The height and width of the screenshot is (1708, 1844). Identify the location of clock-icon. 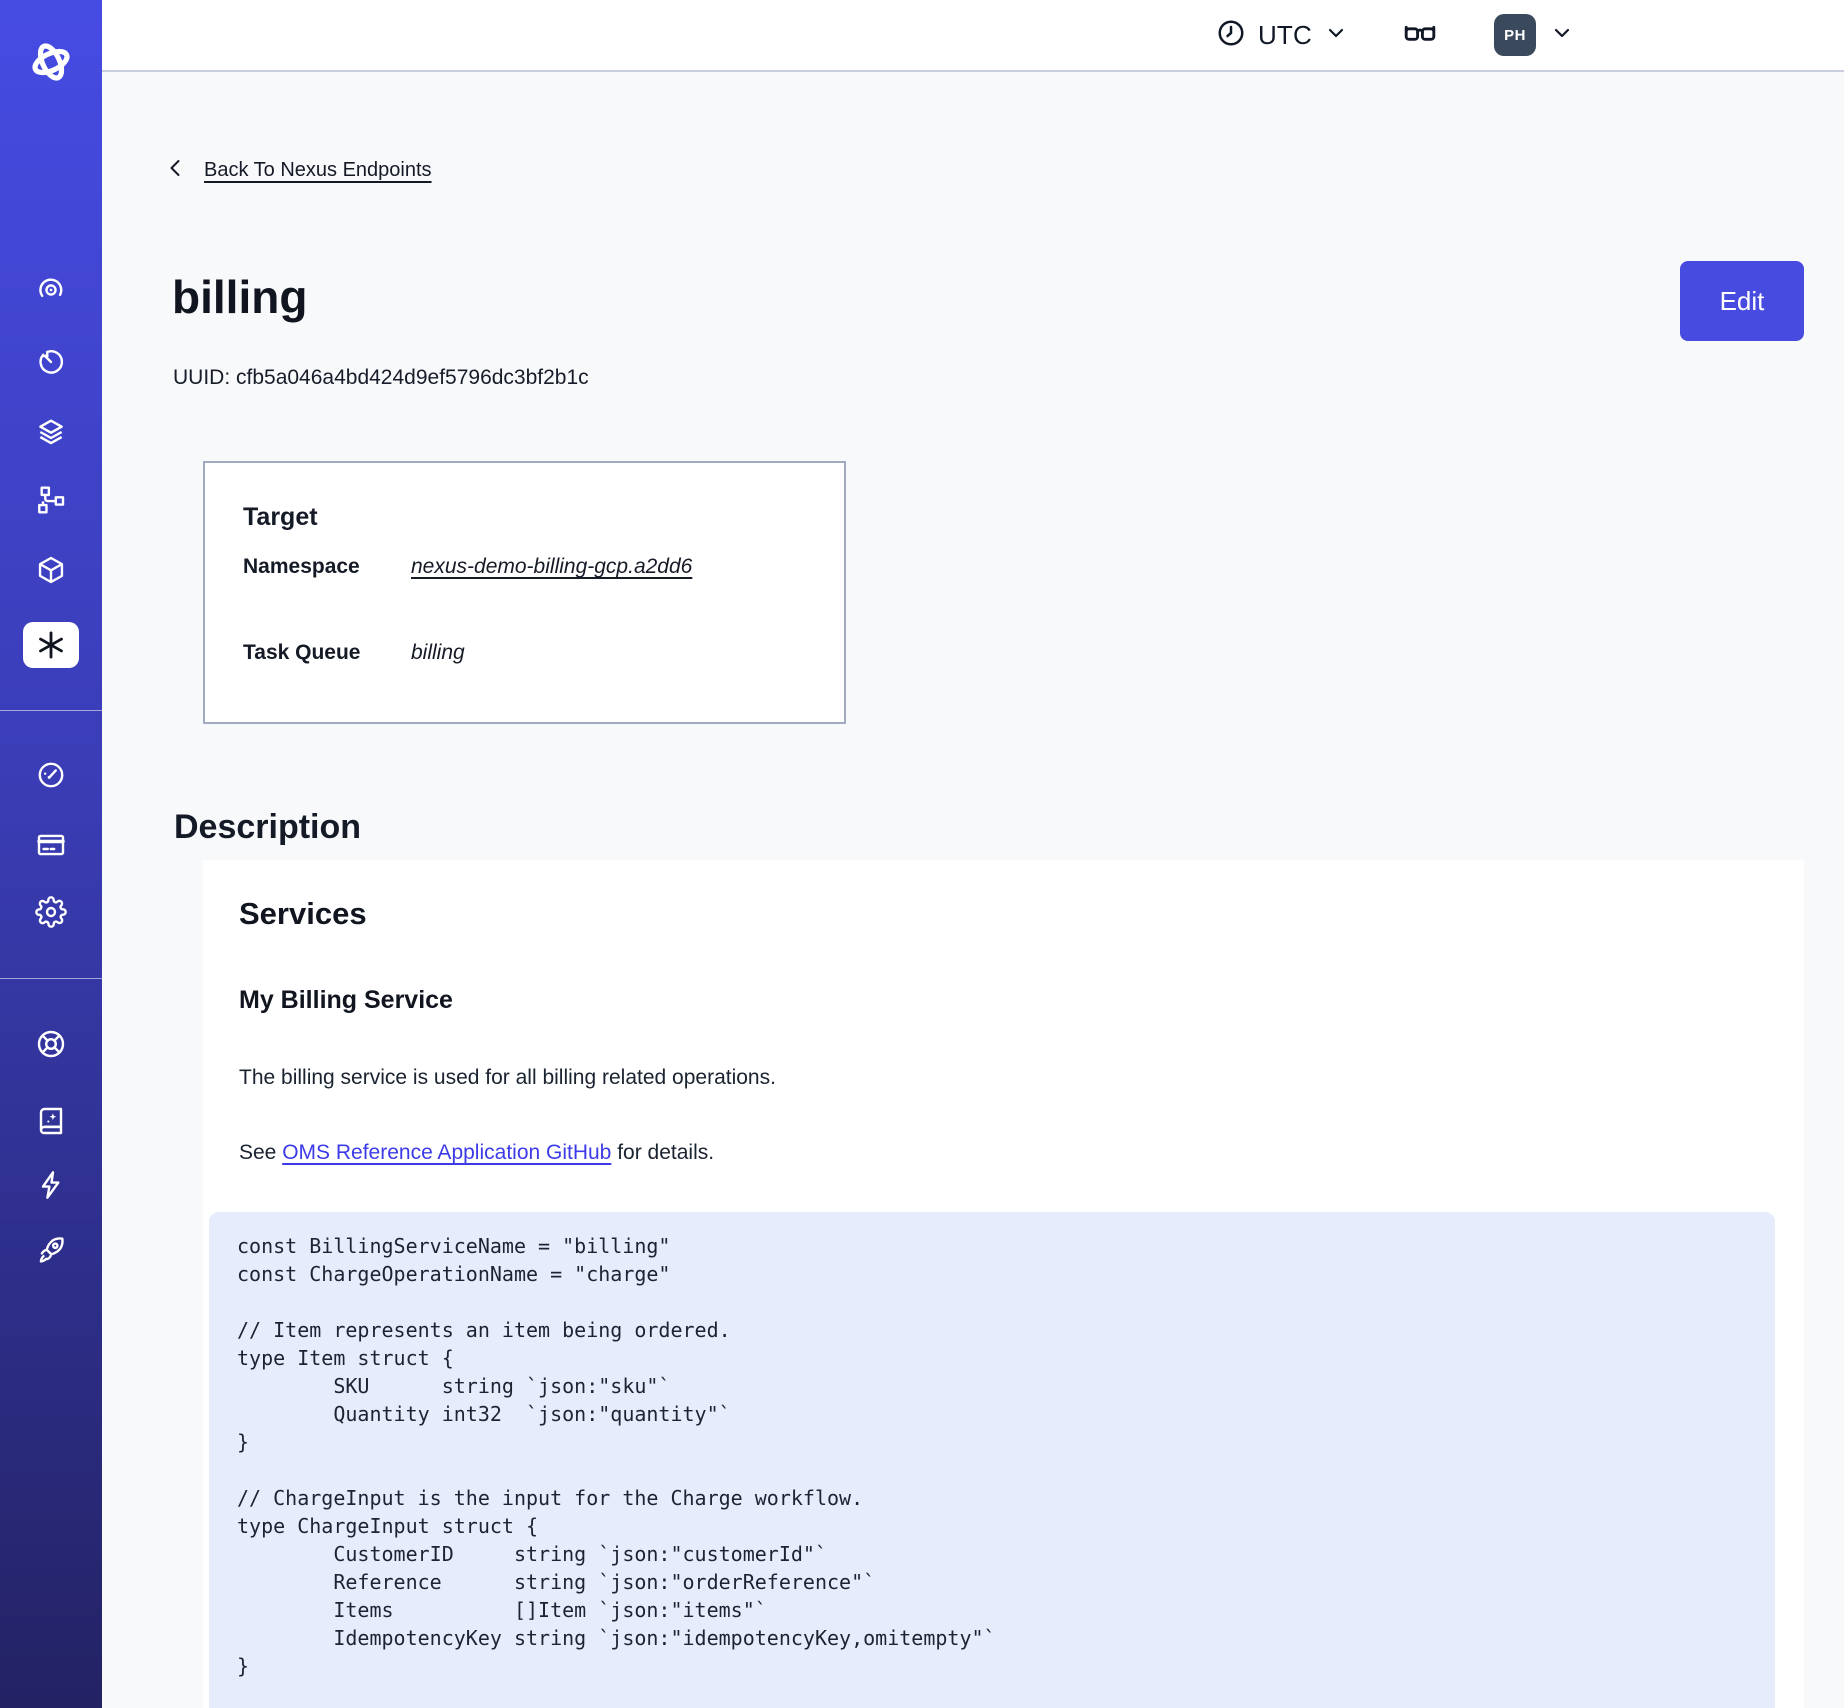
(1231, 35).